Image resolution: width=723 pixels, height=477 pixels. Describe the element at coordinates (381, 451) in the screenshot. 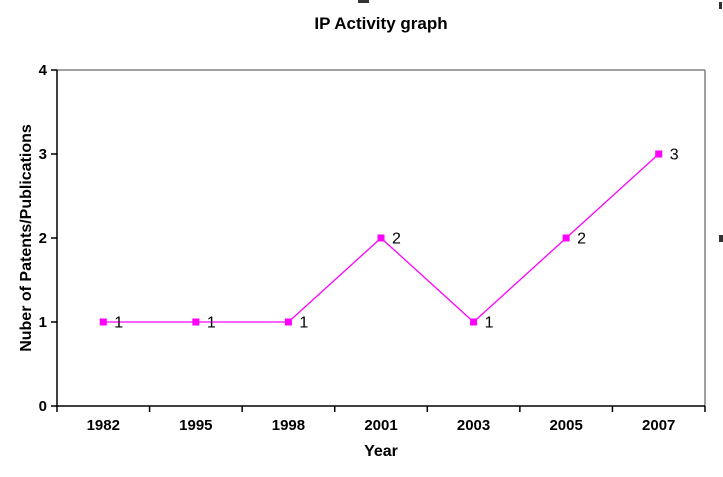

I see `x-axis-title: Year` at that location.